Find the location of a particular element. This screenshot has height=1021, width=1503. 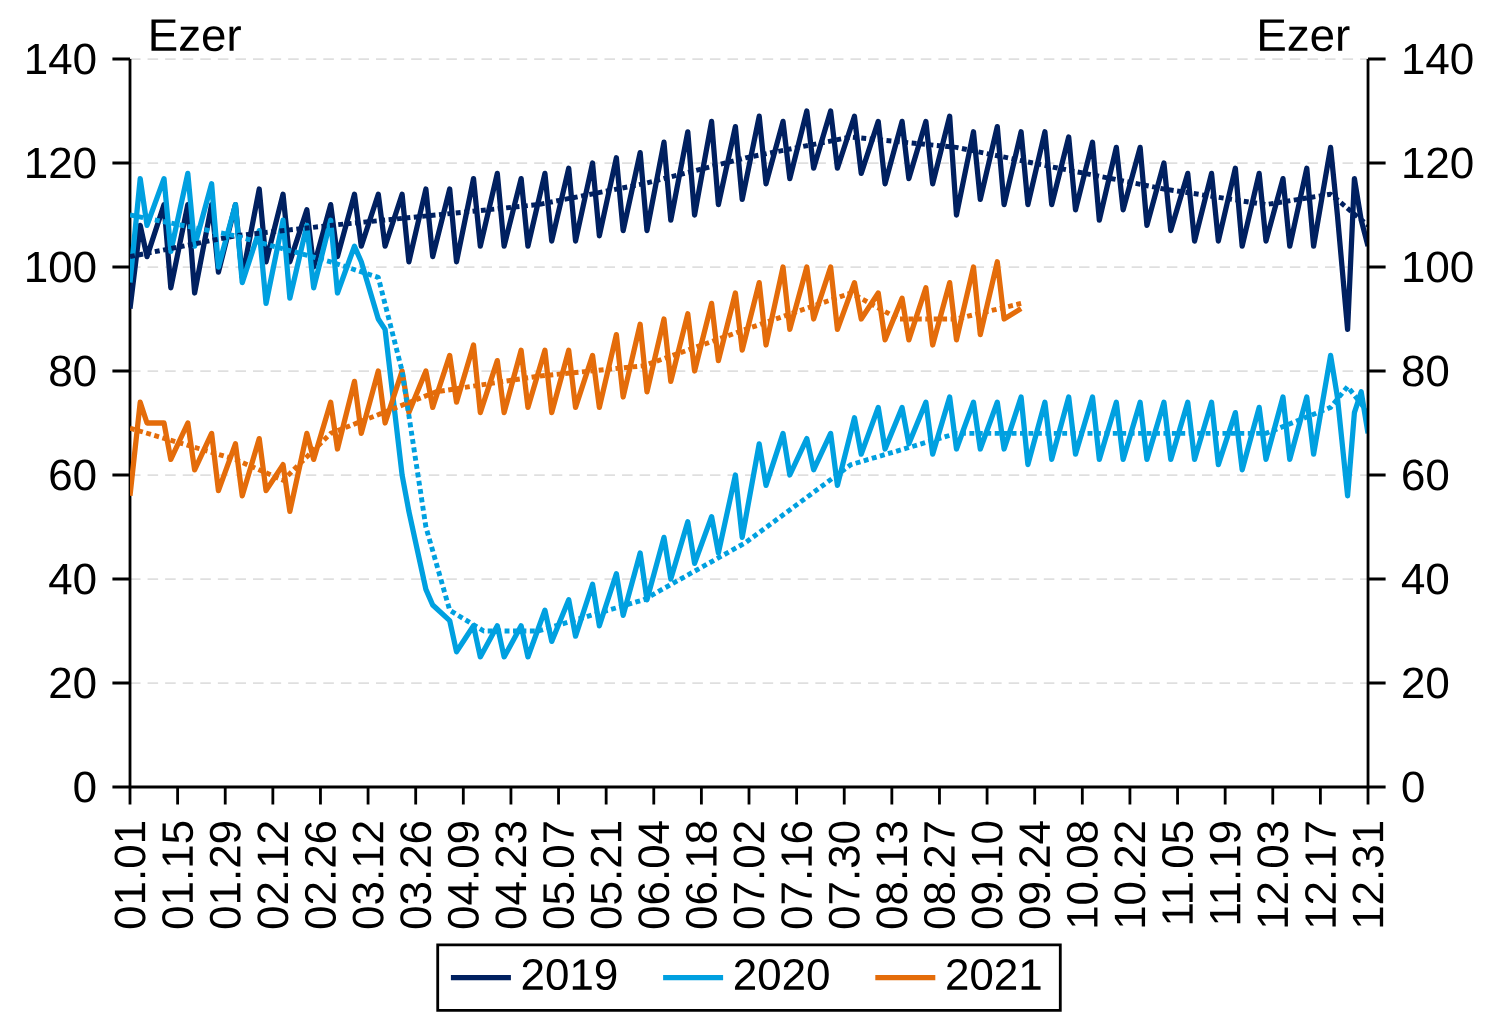

y2-tick-label: 60 is located at coordinates (1426, 475).